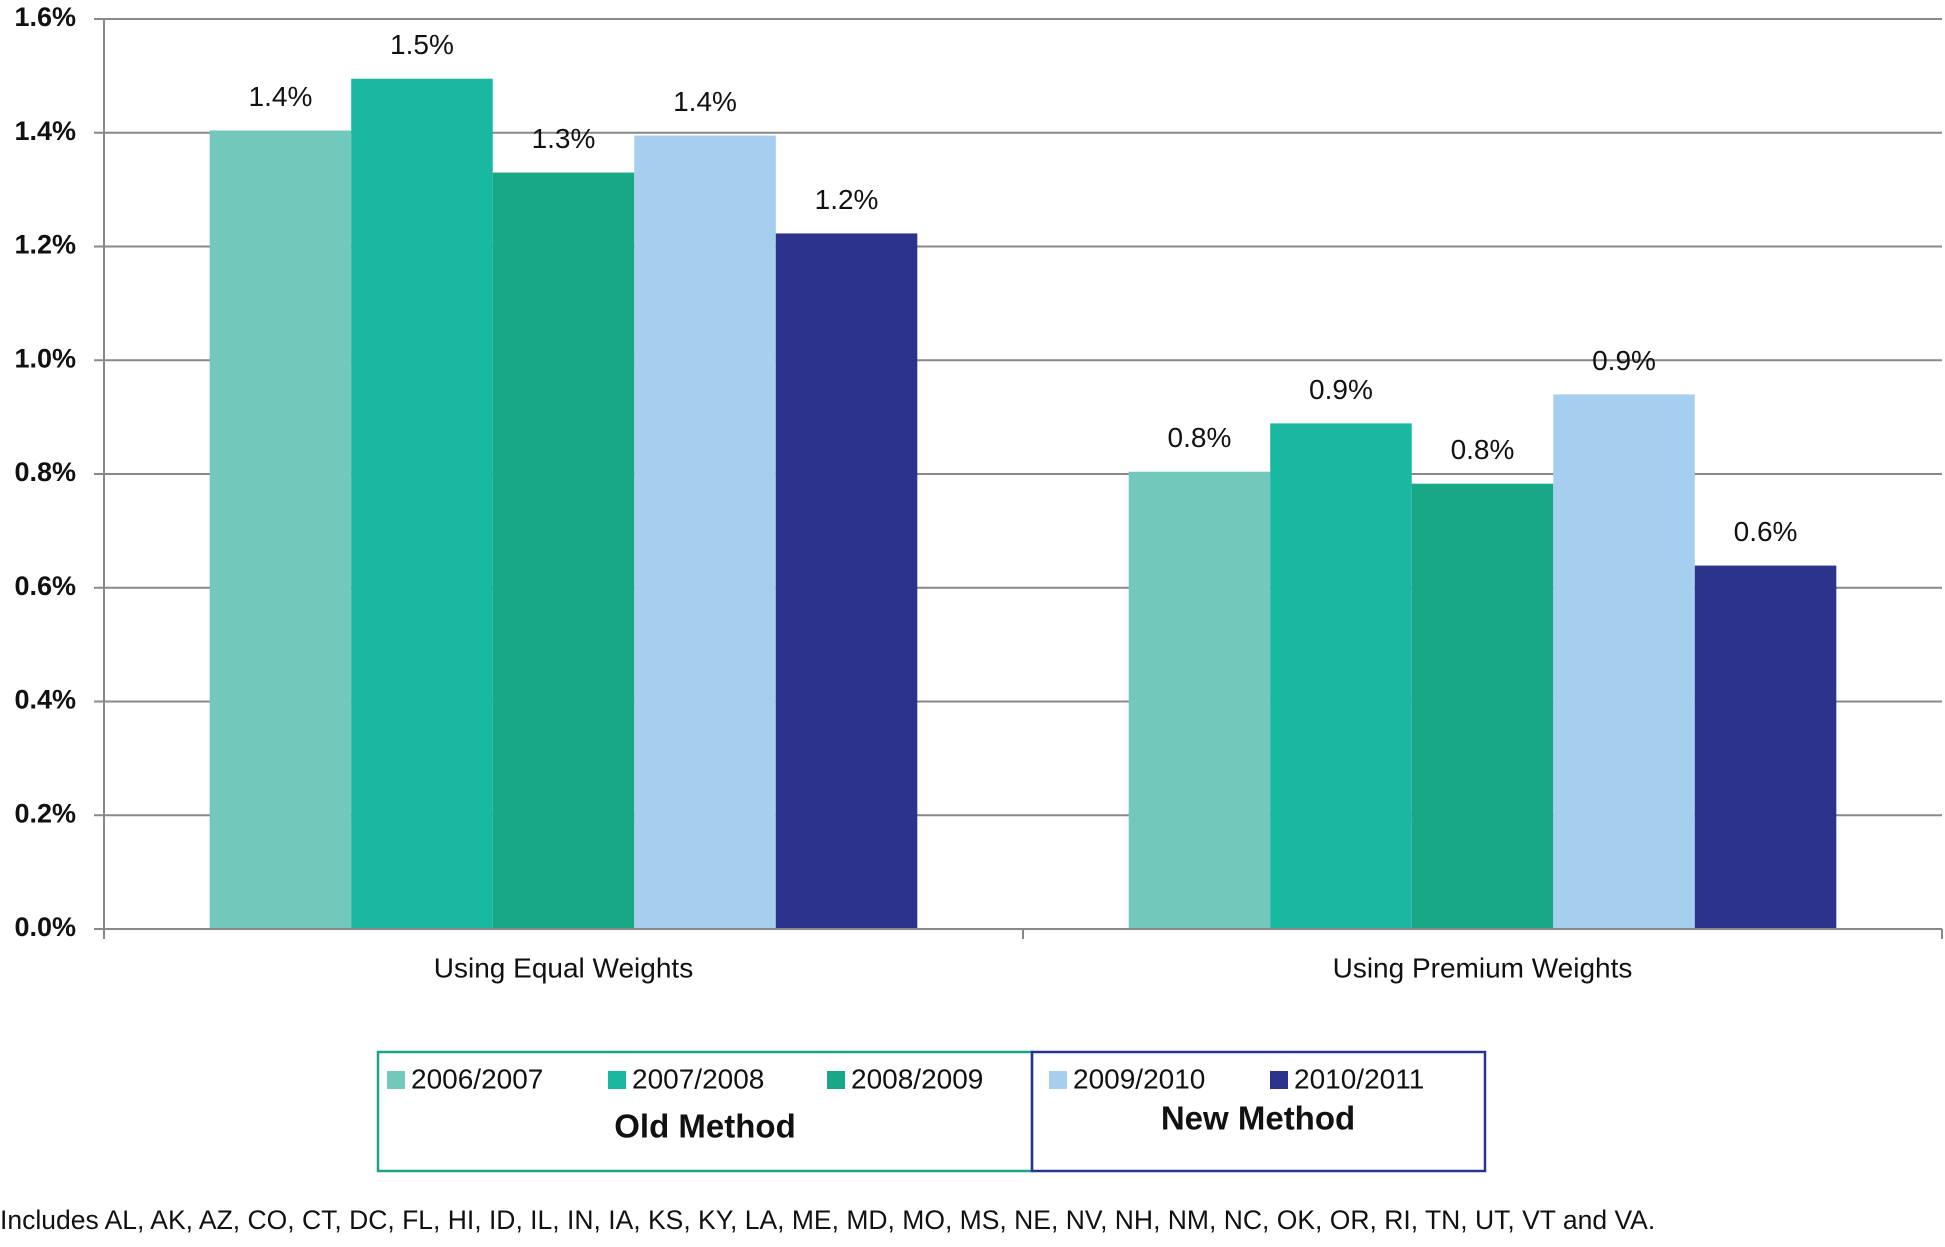 This screenshot has height=1247, width=1945. I want to click on legend-label: 2006/2007, so click(477, 1078).